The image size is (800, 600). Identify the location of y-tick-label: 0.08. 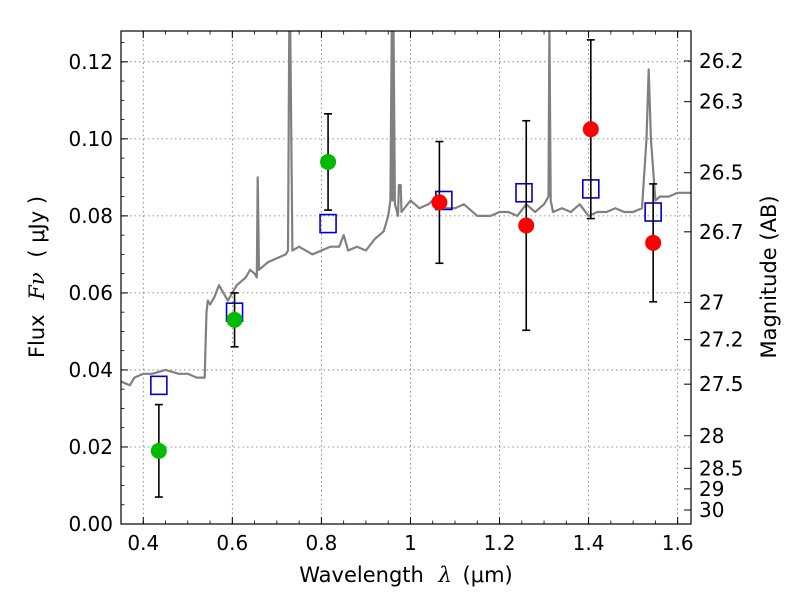
(90, 216).